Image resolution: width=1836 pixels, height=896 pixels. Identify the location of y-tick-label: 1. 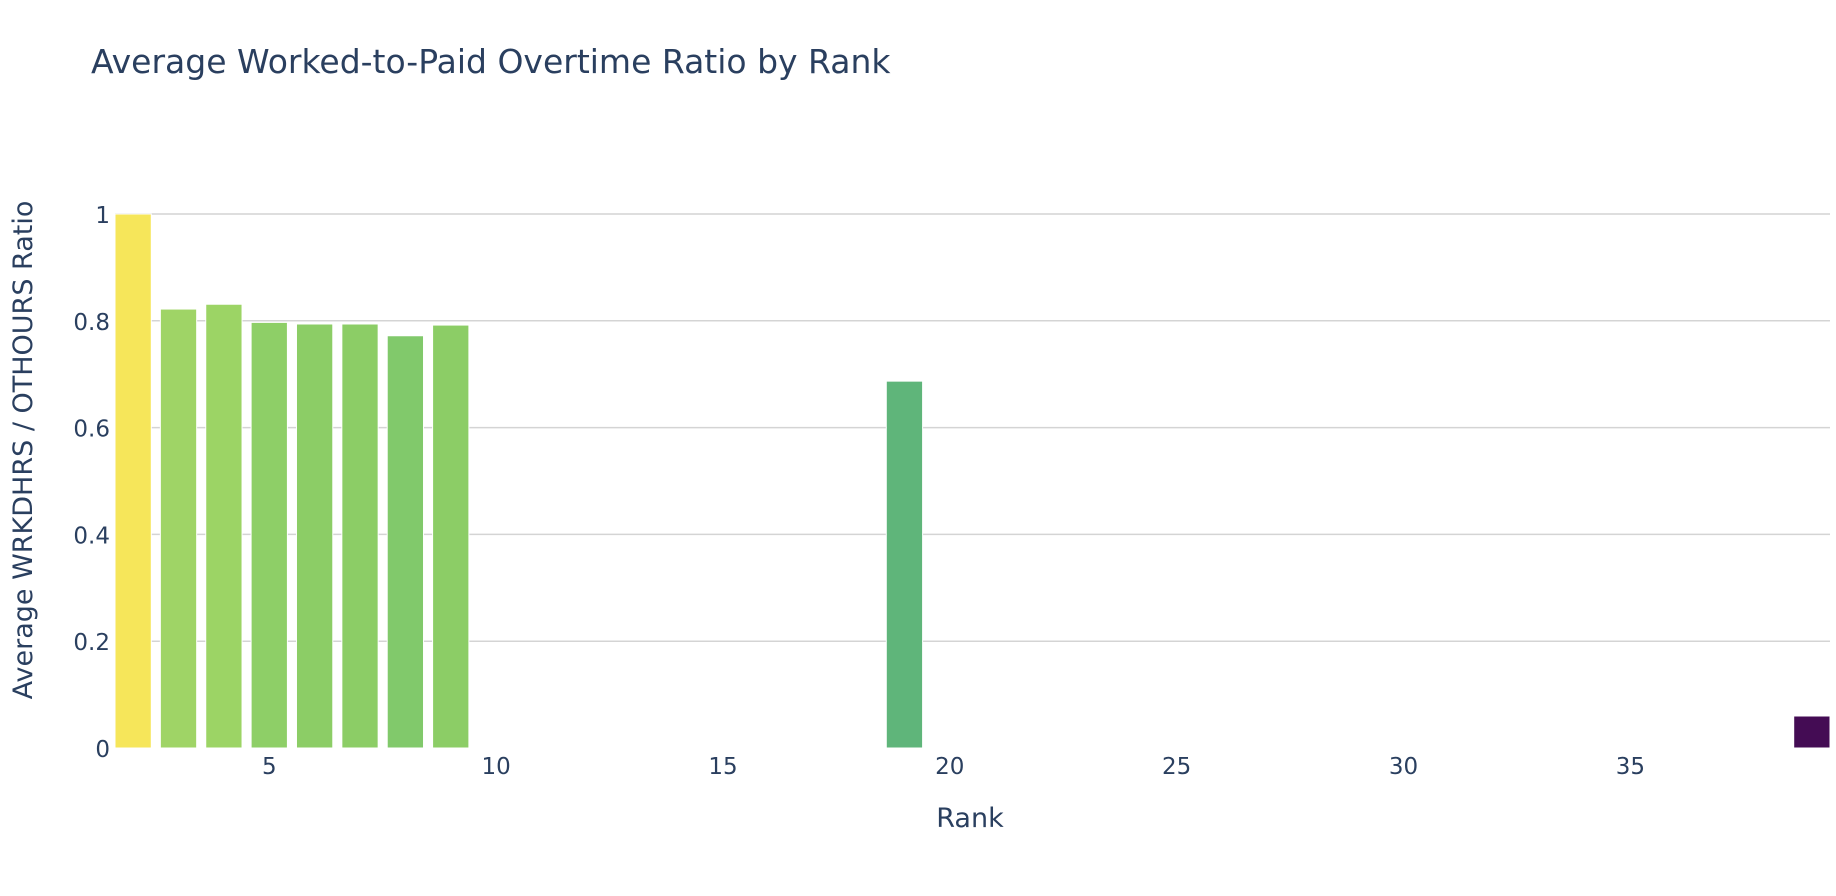
(102, 216).